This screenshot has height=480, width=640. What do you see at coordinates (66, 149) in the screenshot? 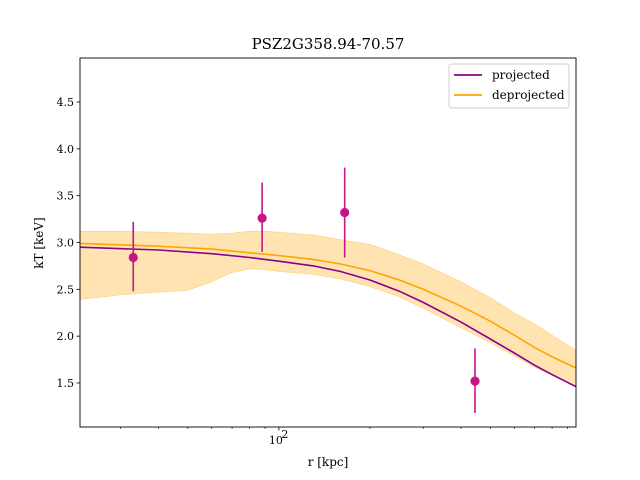
I see `y-tick-label: 4.0` at bounding box center [66, 149].